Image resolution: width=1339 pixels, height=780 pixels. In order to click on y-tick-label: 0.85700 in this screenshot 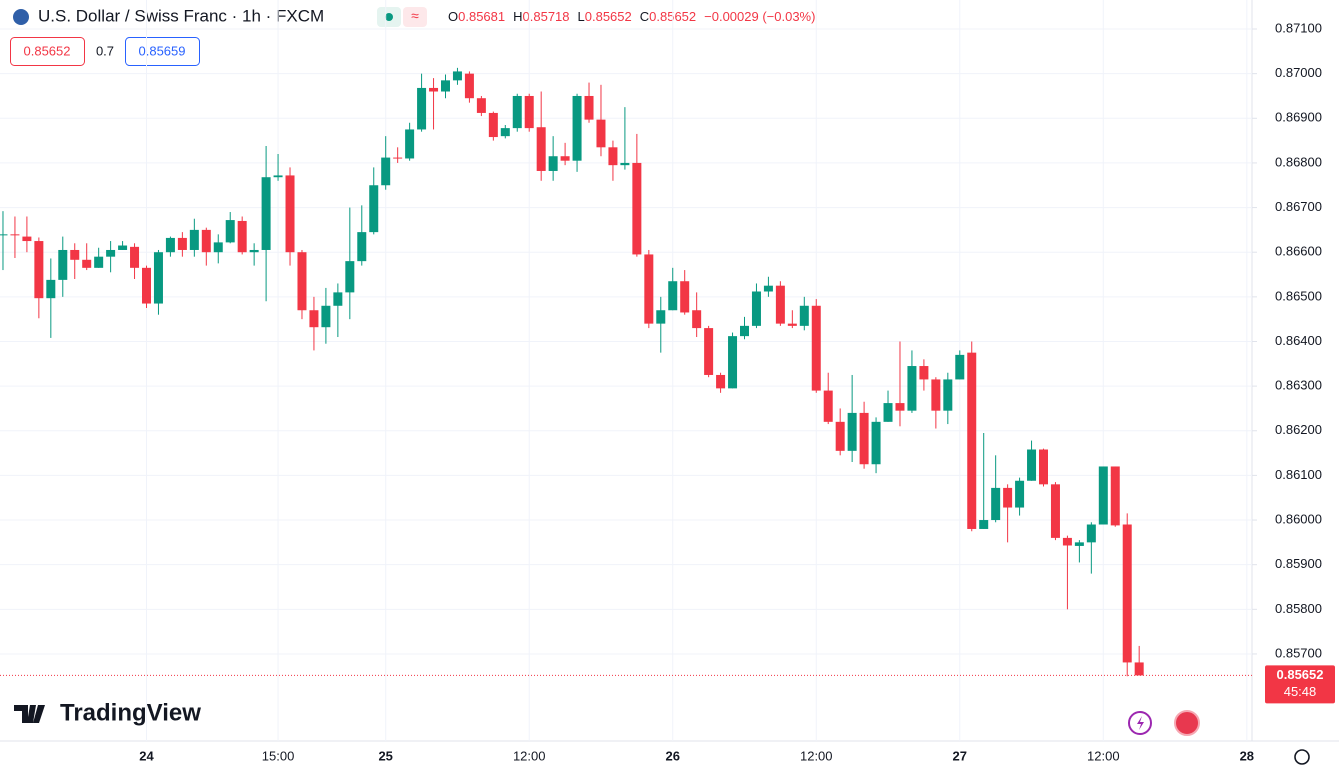, I will do `click(1298, 652)`.